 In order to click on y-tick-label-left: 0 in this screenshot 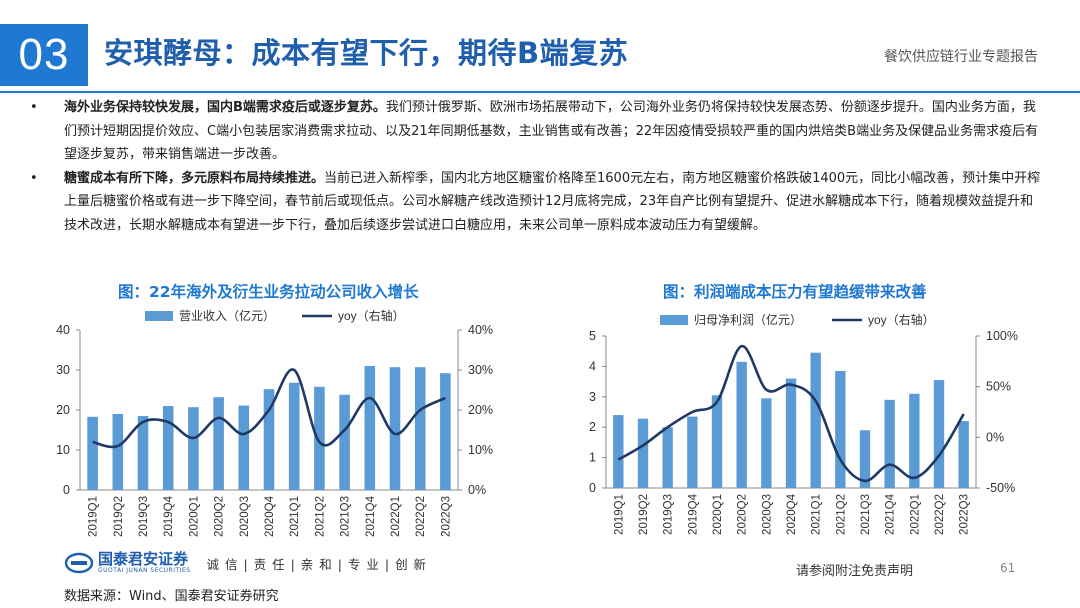, I will do `click(66, 490)`.